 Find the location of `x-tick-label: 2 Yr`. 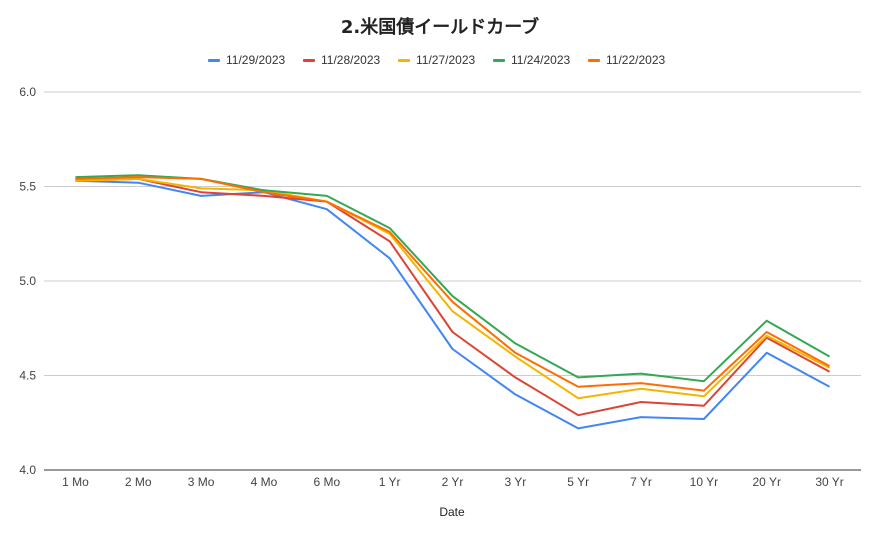

x-tick-label: 2 Yr is located at coordinates (453, 482).